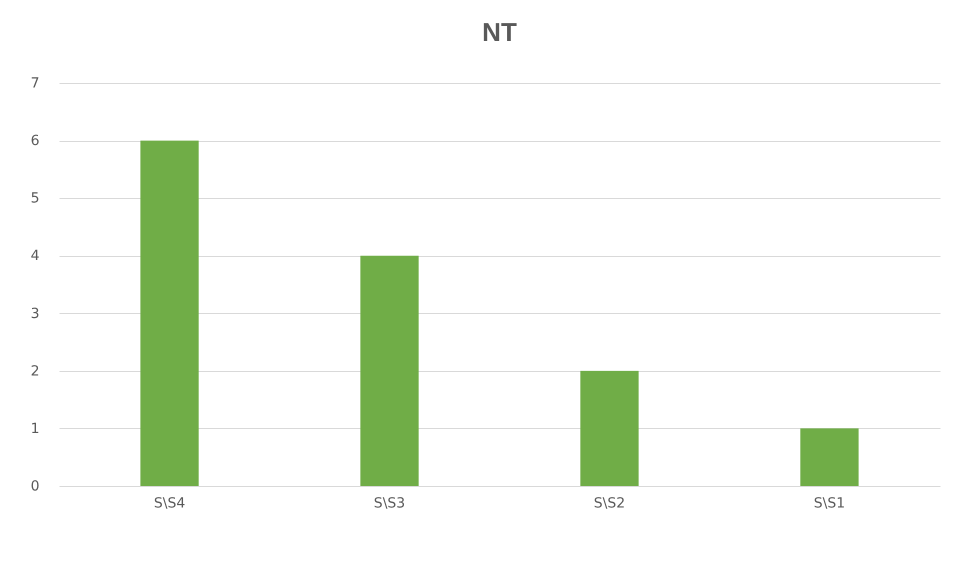  I want to click on x-tick-label: S\S2, so click(610, 504).